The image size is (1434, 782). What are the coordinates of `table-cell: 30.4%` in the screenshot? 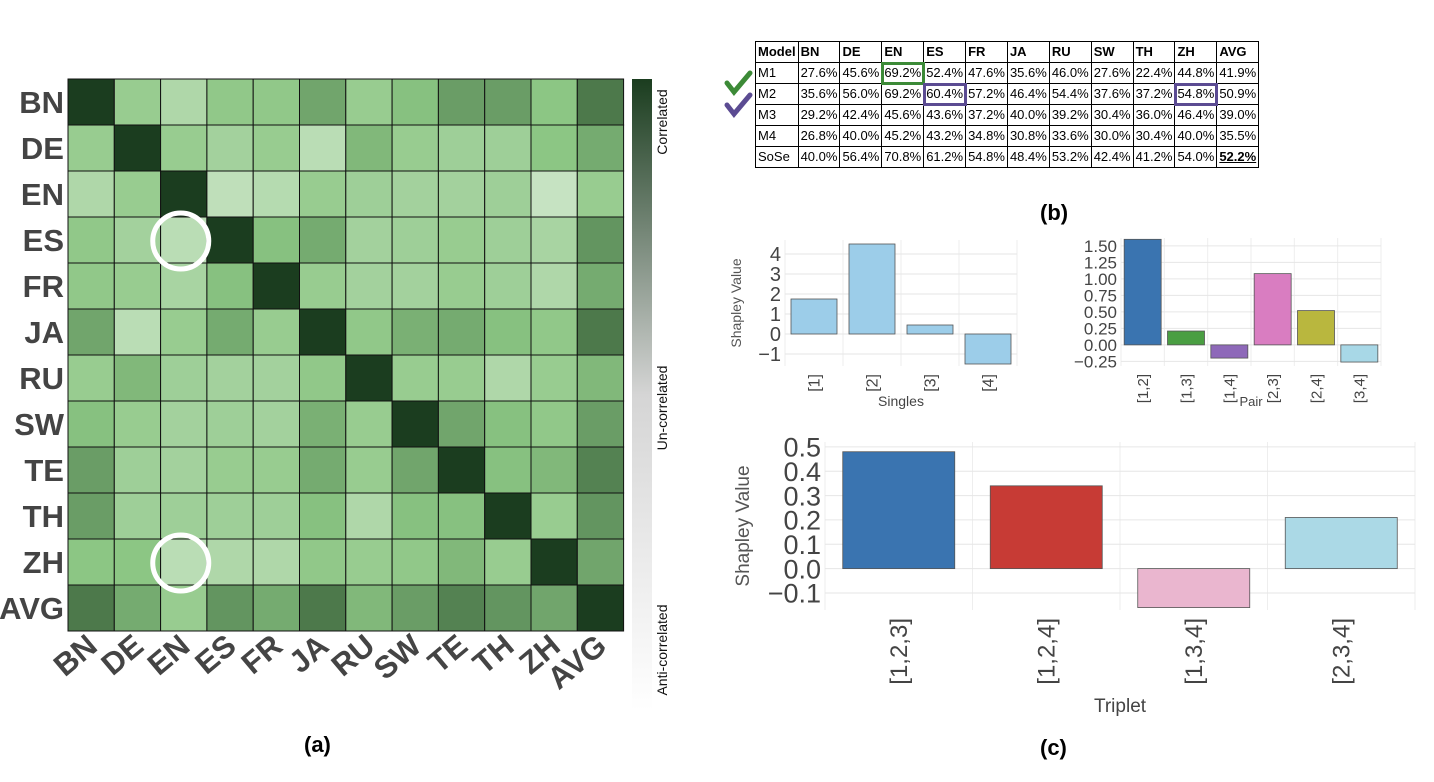 It's located at (1112, 115).